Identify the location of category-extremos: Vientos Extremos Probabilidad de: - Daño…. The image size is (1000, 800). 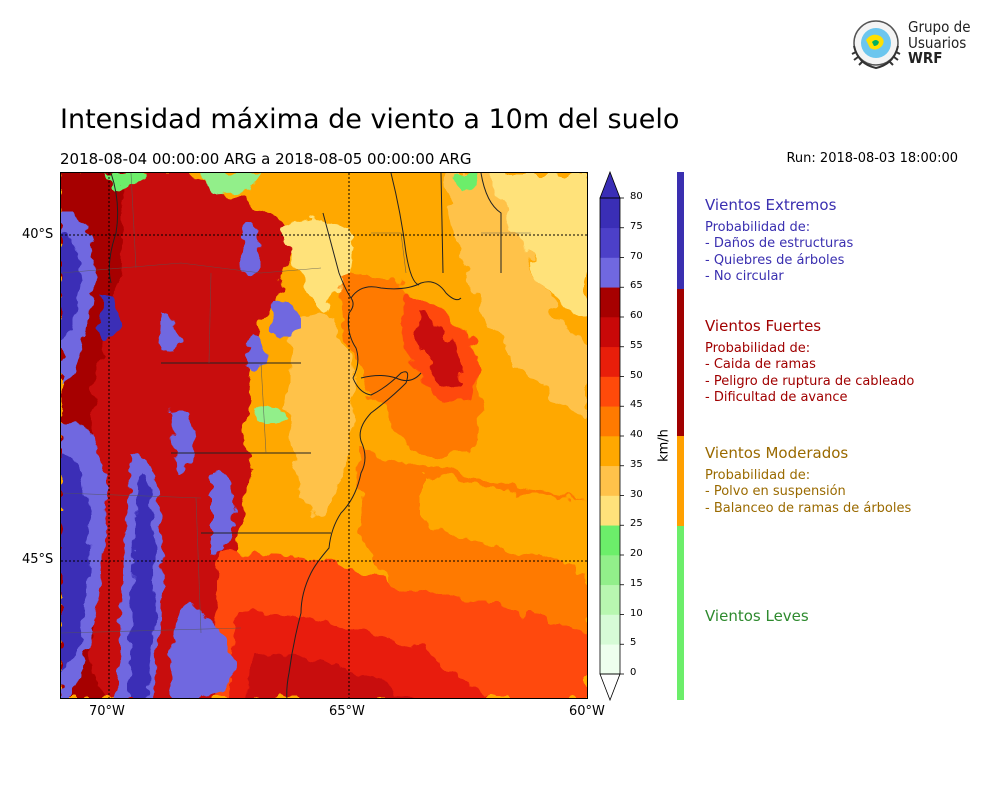
(779, 240).